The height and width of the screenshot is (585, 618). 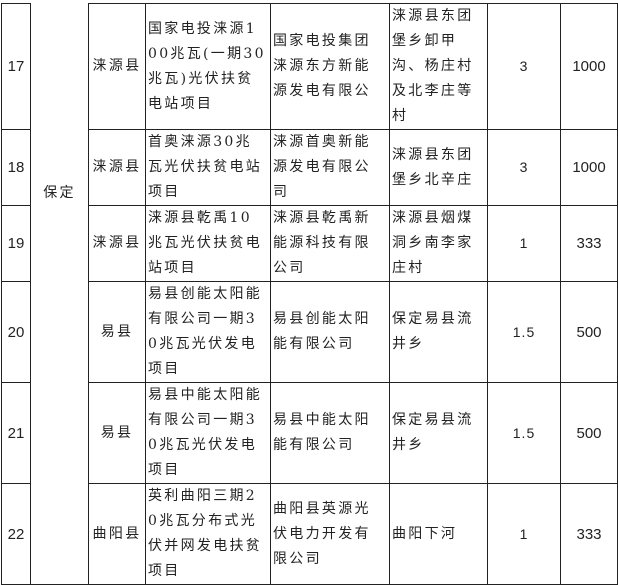 What do you see at coordinates (16, 332) in the screenshot?
I see `row-number: 20` at bounding box center [16, 332].